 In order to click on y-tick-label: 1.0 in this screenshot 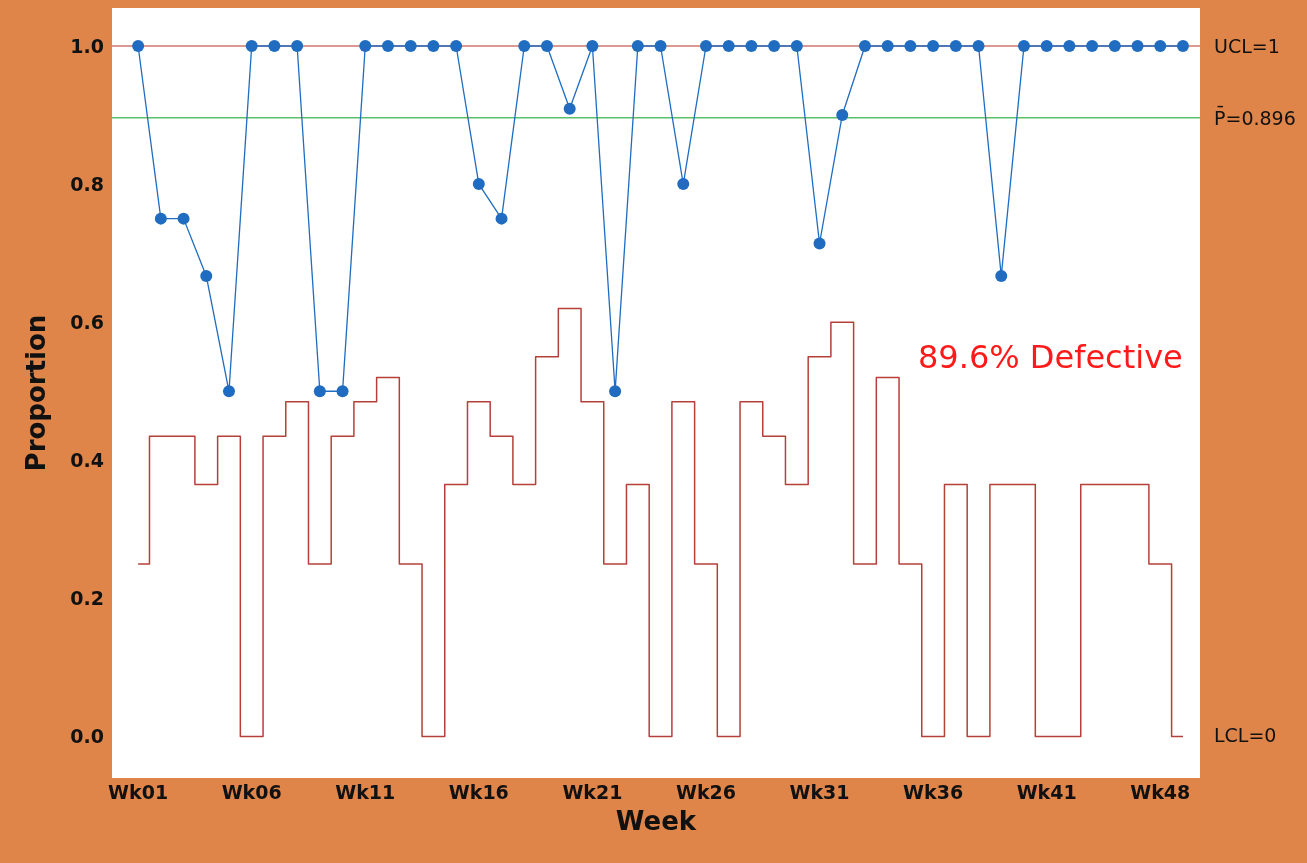, I will do `click(87, 45)`.